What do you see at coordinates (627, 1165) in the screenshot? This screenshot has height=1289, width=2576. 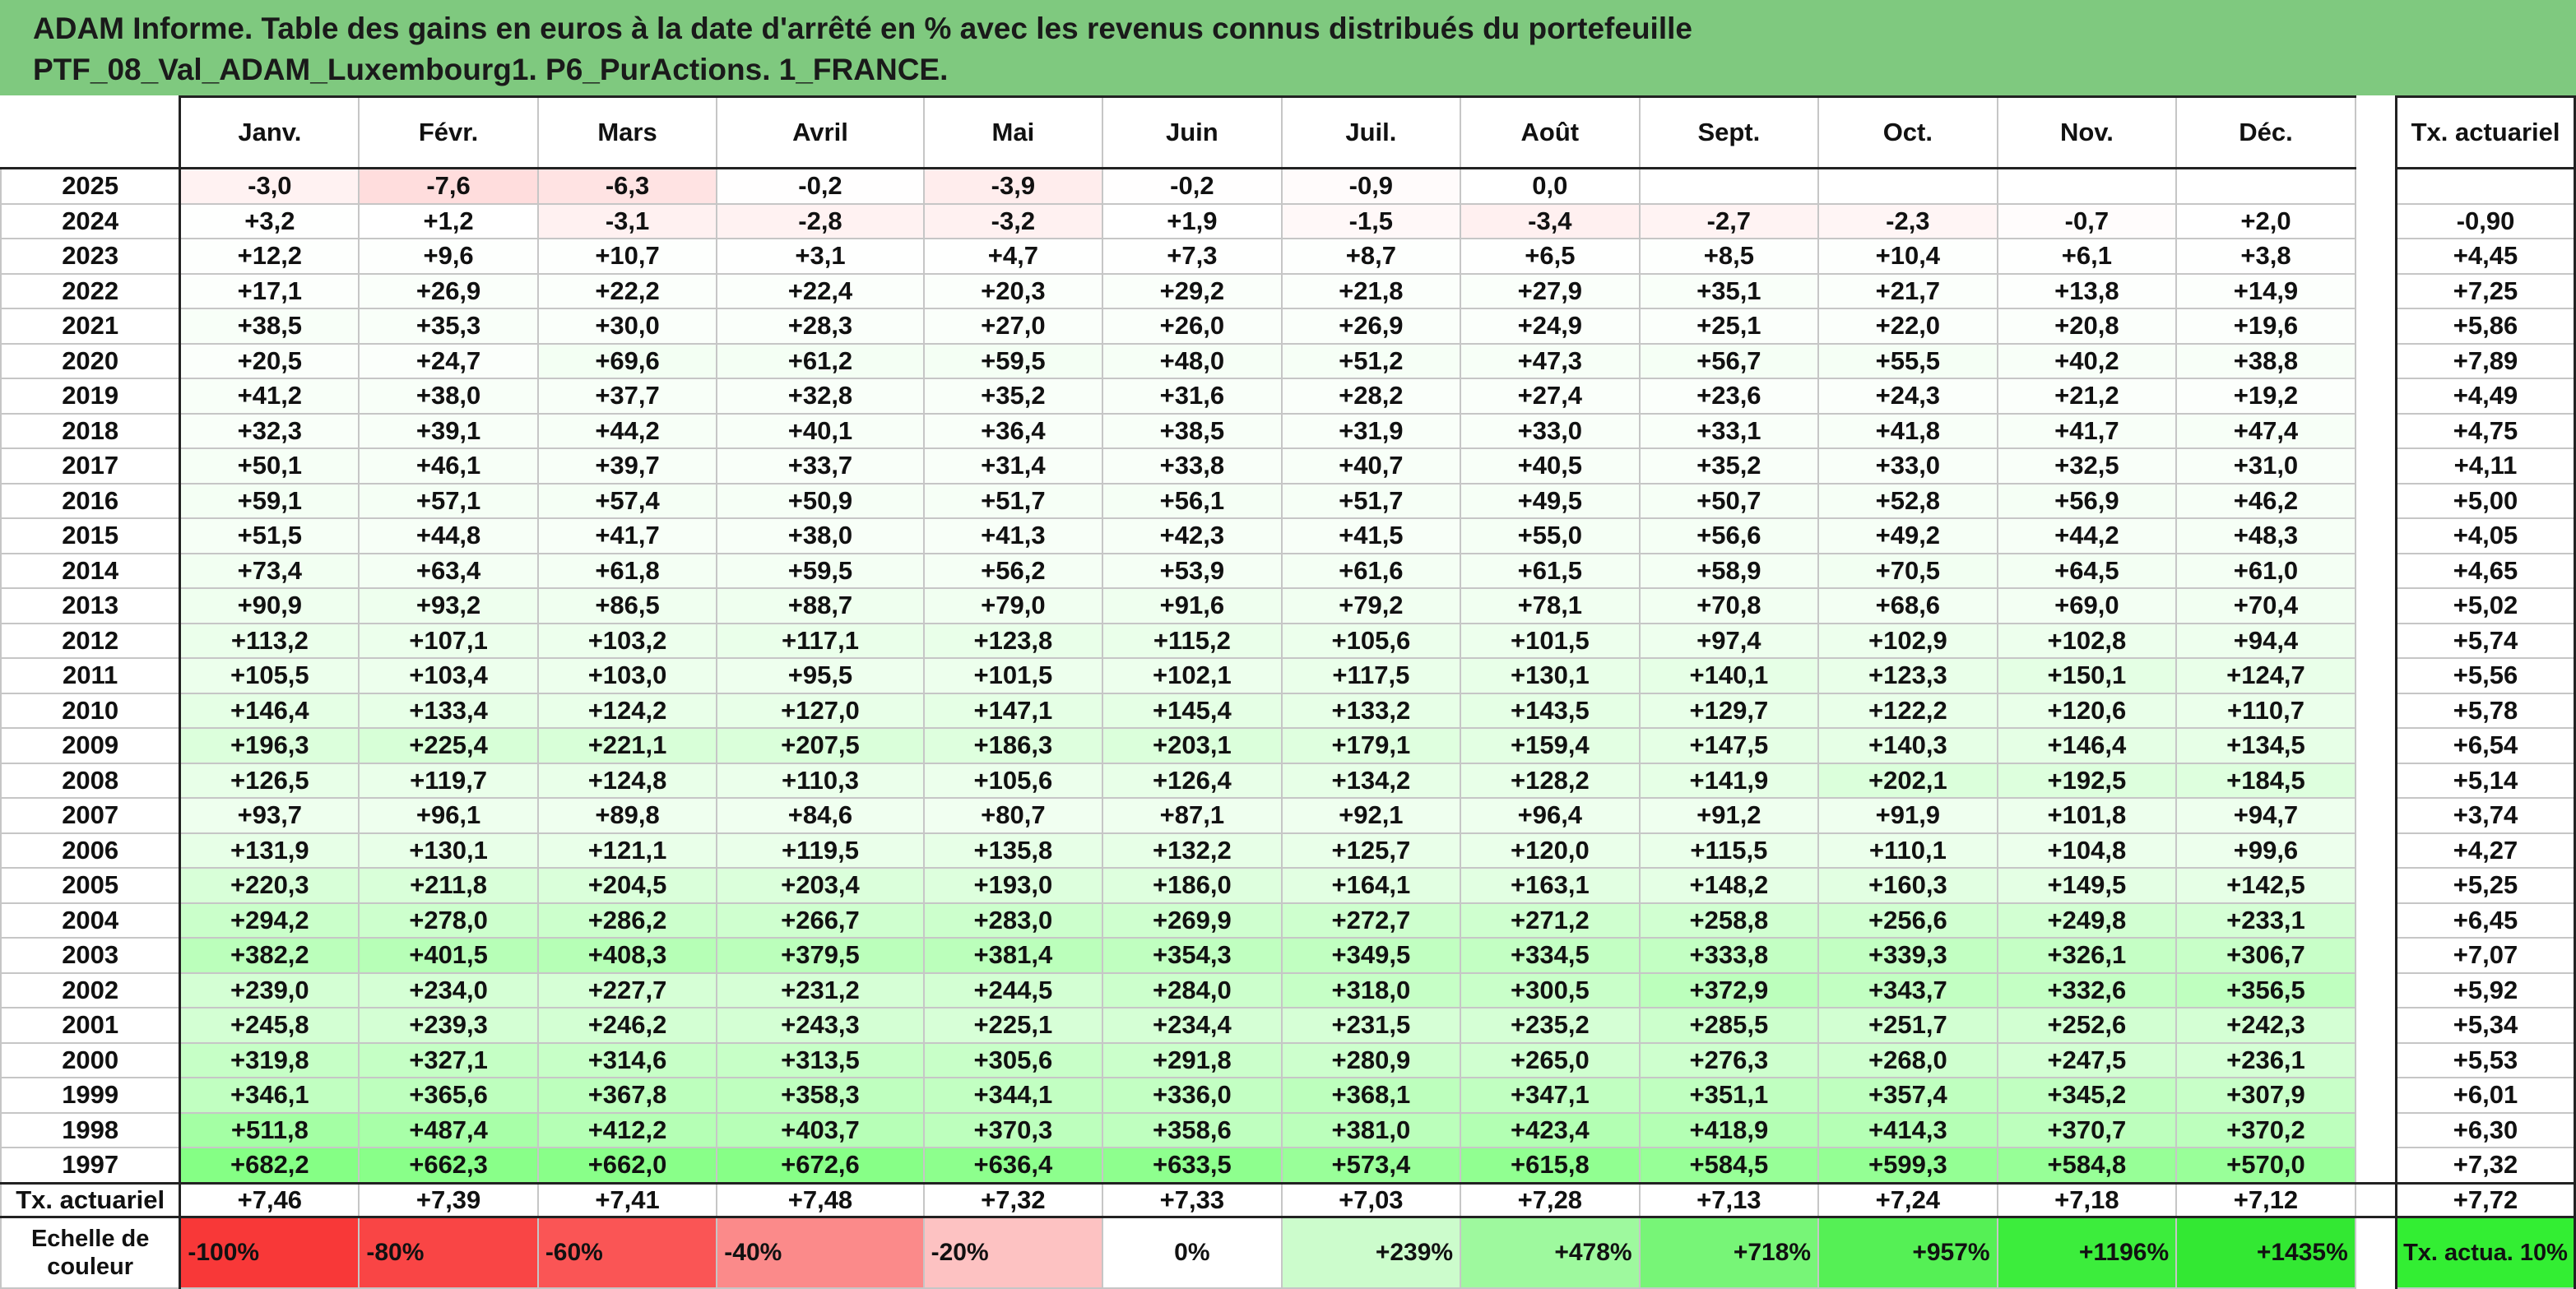 I see `value-cell: +662,0` at bounding box center [627, 1165].